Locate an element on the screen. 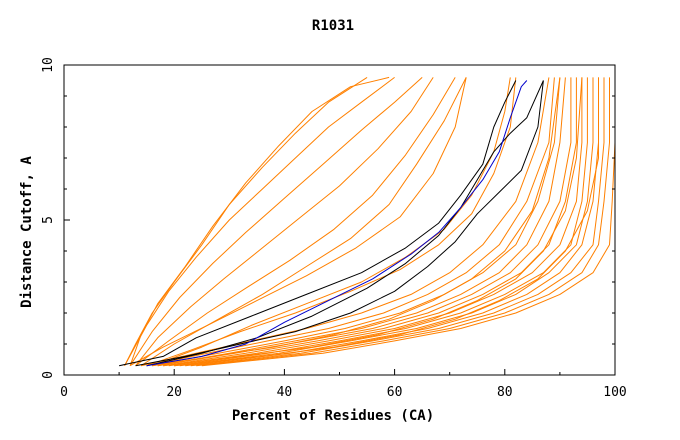 The width and height of the screenshot is (680, 440). x-tick-label: 60 is located at coordinates (395, 392).